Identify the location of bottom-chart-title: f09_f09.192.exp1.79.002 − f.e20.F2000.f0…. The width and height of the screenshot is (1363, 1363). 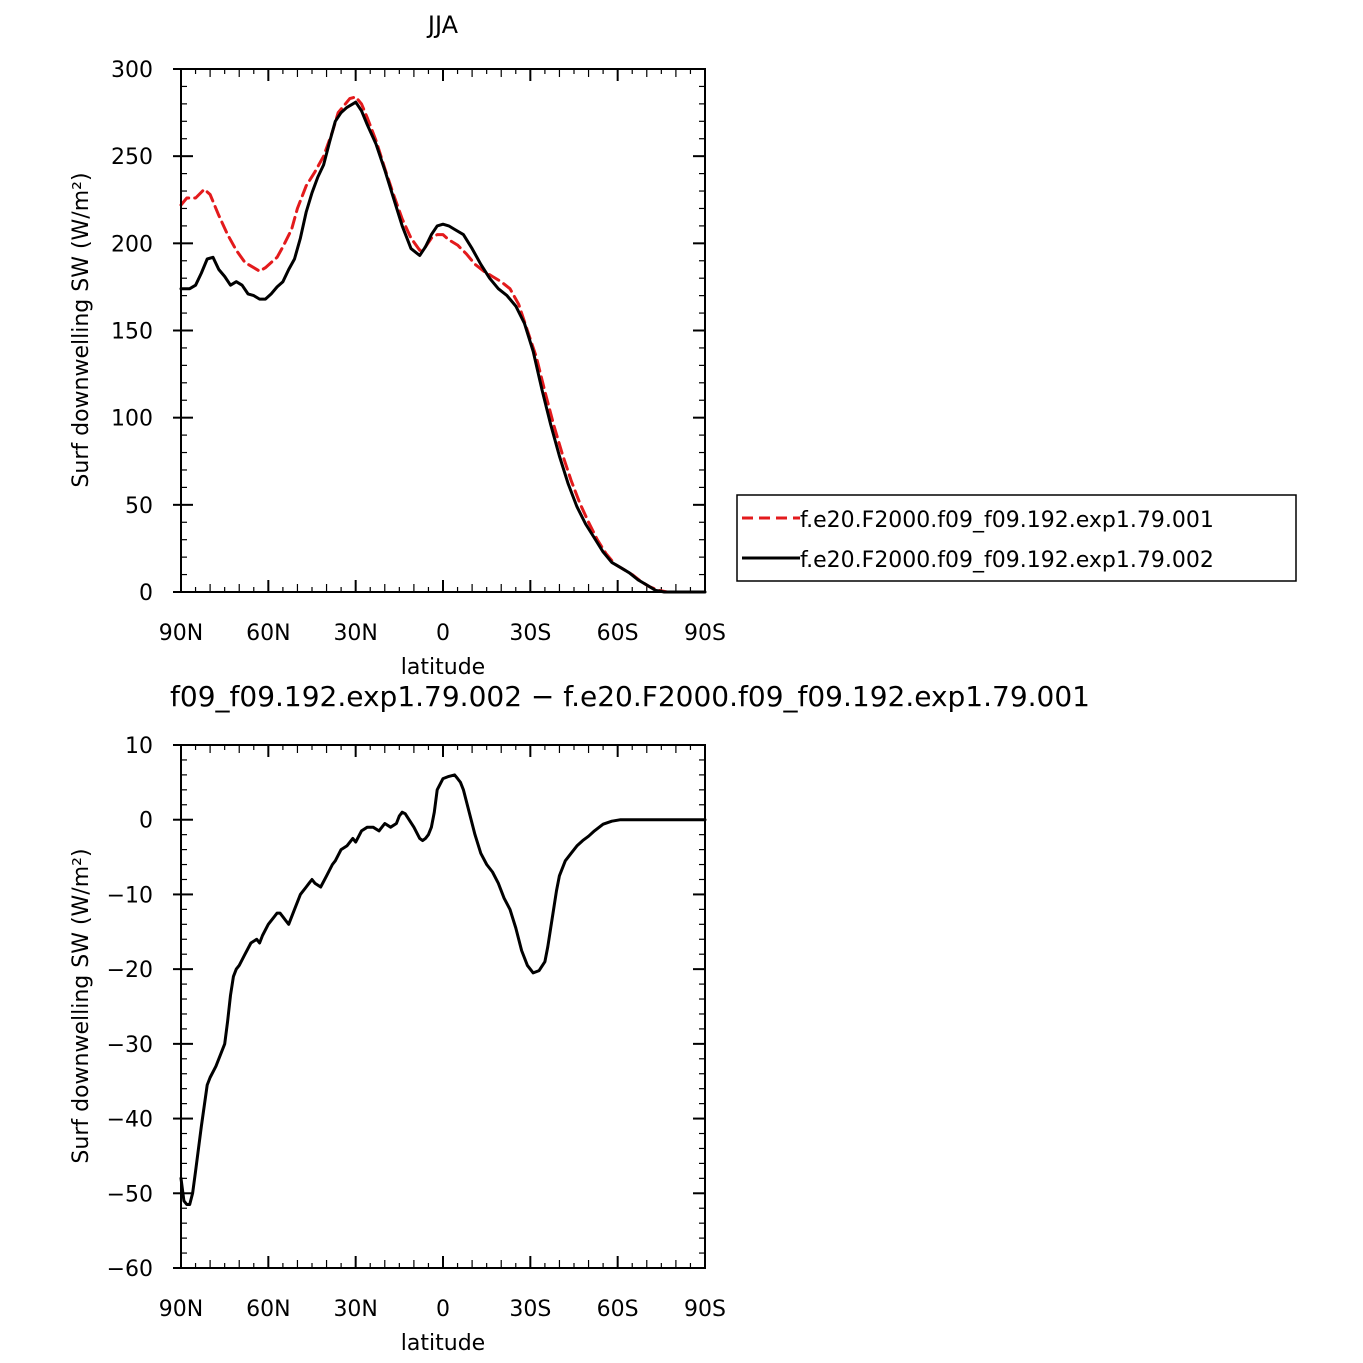
(630, 696).